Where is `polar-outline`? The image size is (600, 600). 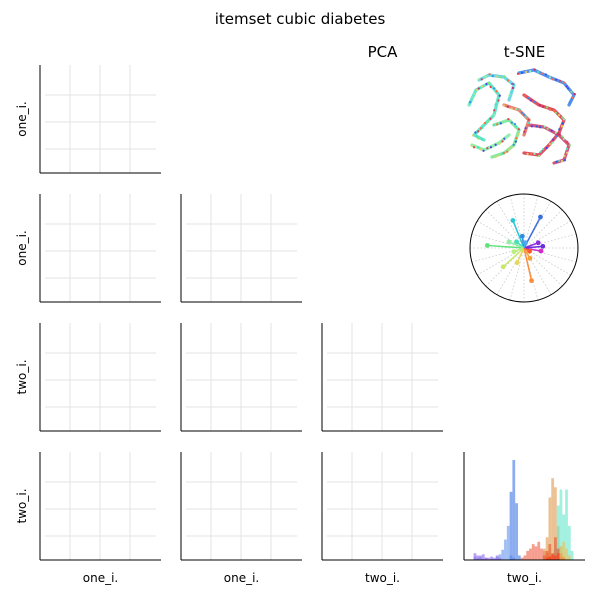 polar-outline is located at coordinates (524, 248).